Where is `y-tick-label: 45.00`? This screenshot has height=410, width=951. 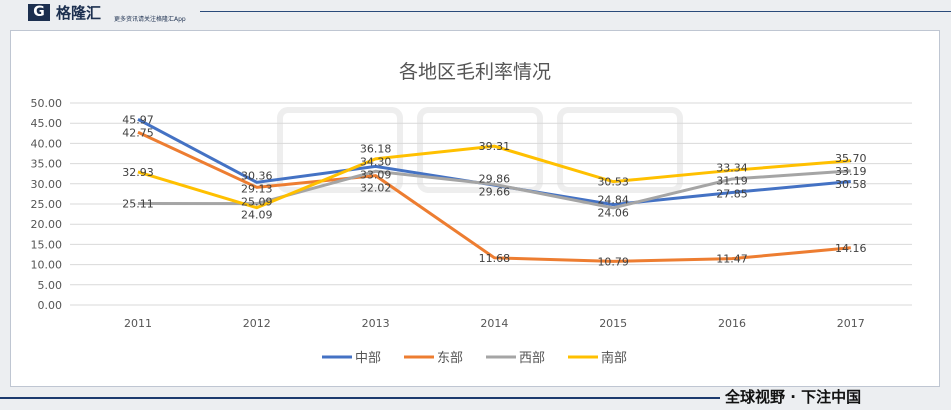 y-tick-label: 45.00 is located at coordinates (47, 123).